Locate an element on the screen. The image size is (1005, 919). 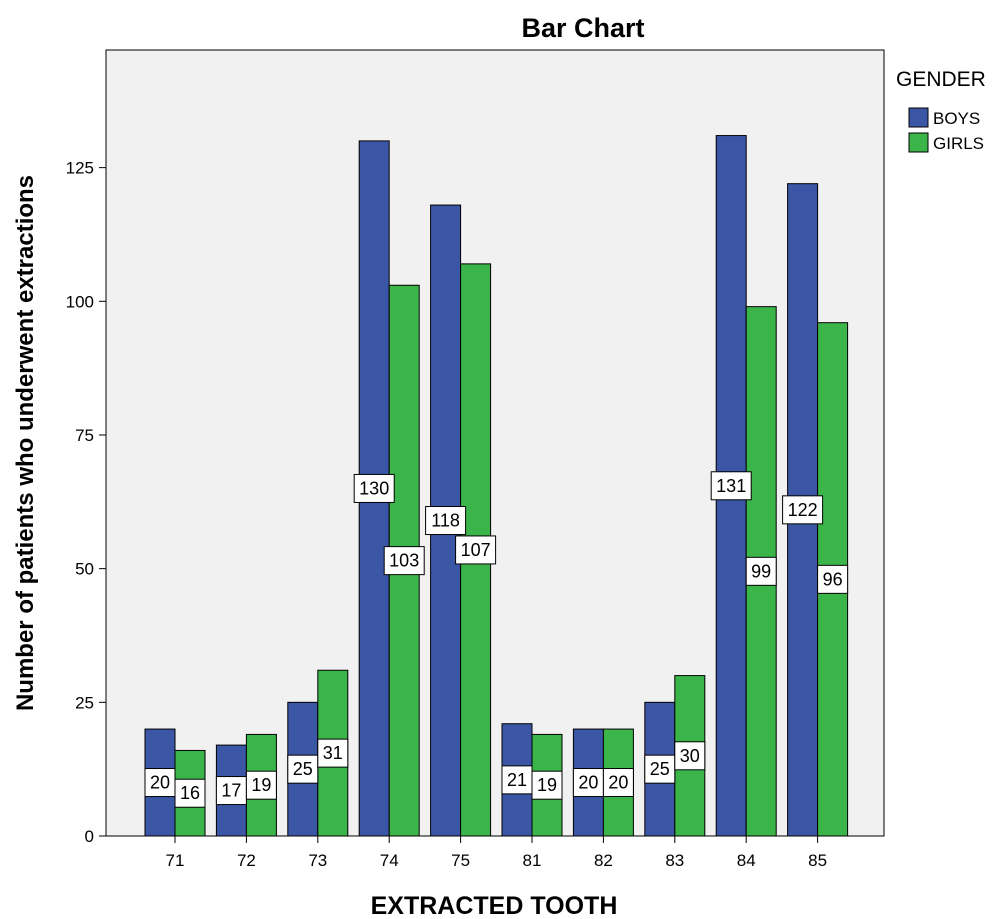
y-tick-label: 75 is located at coordinates (84, 435).